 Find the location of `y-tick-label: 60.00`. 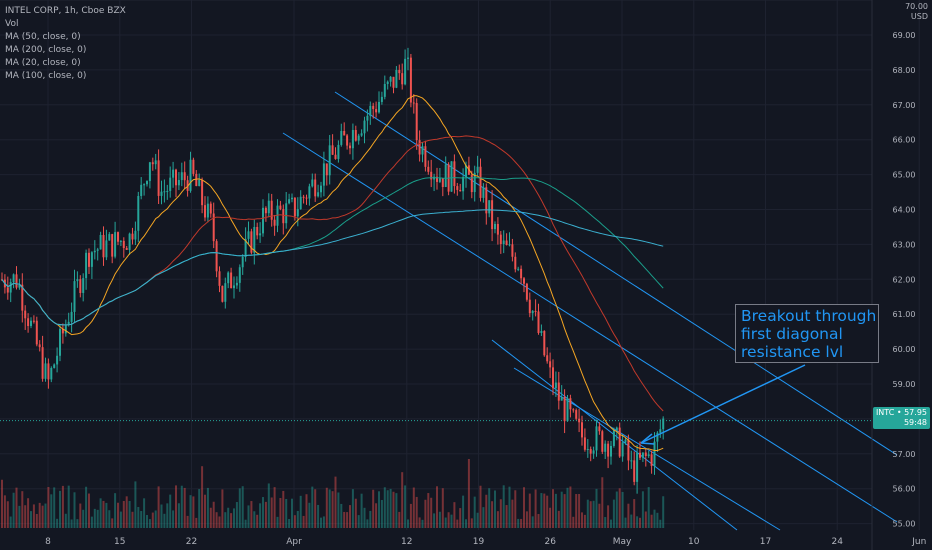

y-tick-label: 60.00 is located at coordinates (904, 349).